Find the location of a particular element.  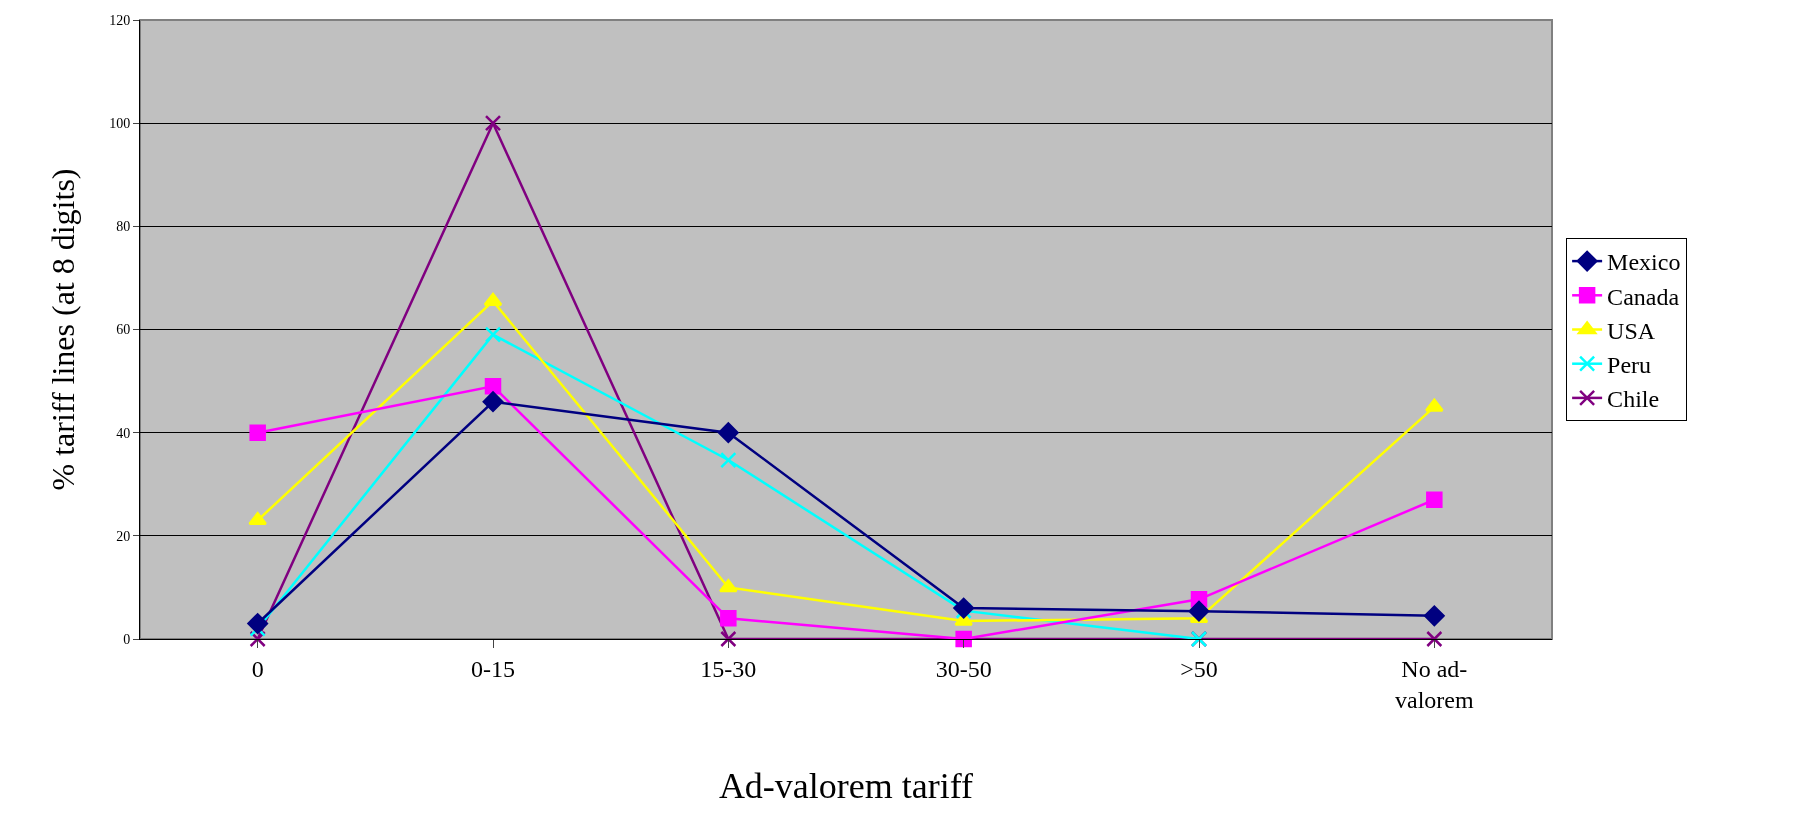

y-tick-label: 120 is located at coordinates (120, 20).